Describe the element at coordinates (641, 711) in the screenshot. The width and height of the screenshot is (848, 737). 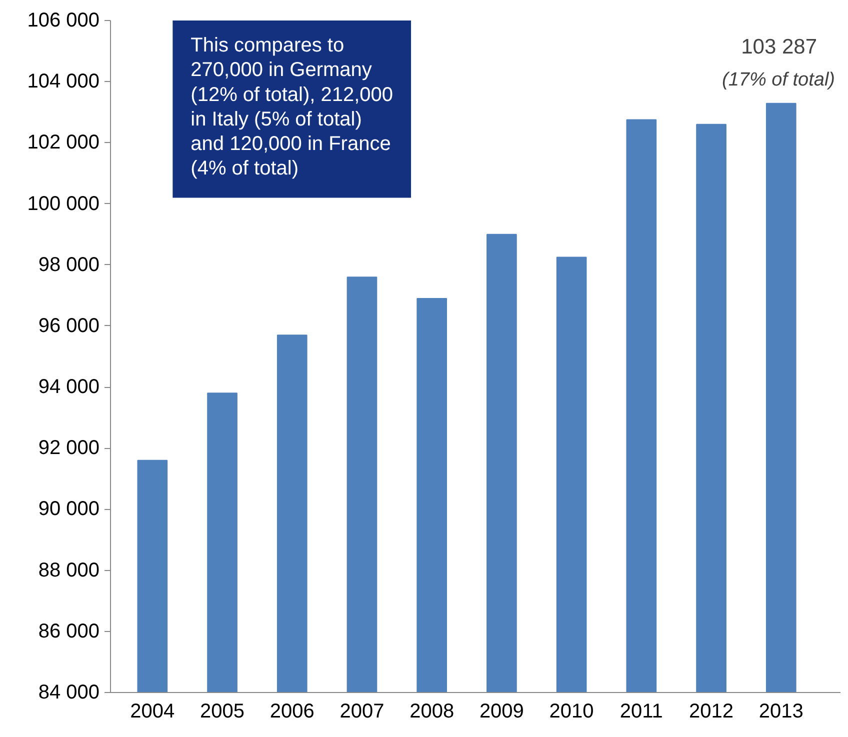
I see `x-tick-label: 2011` at that location.